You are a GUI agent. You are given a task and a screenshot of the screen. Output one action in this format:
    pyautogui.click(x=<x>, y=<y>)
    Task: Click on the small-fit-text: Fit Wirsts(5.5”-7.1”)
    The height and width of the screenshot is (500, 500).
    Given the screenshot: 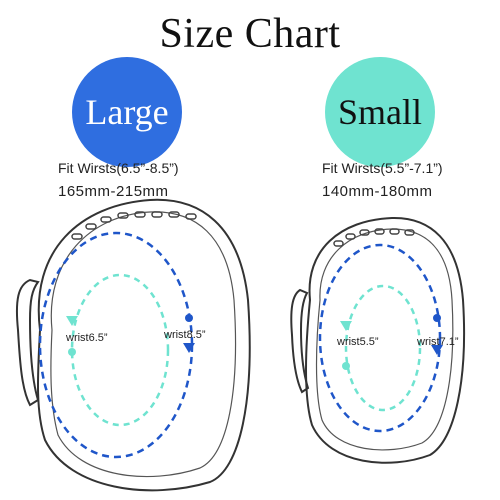 What is the action you would take?
    pyautogui.click(x=382, y=168)
    